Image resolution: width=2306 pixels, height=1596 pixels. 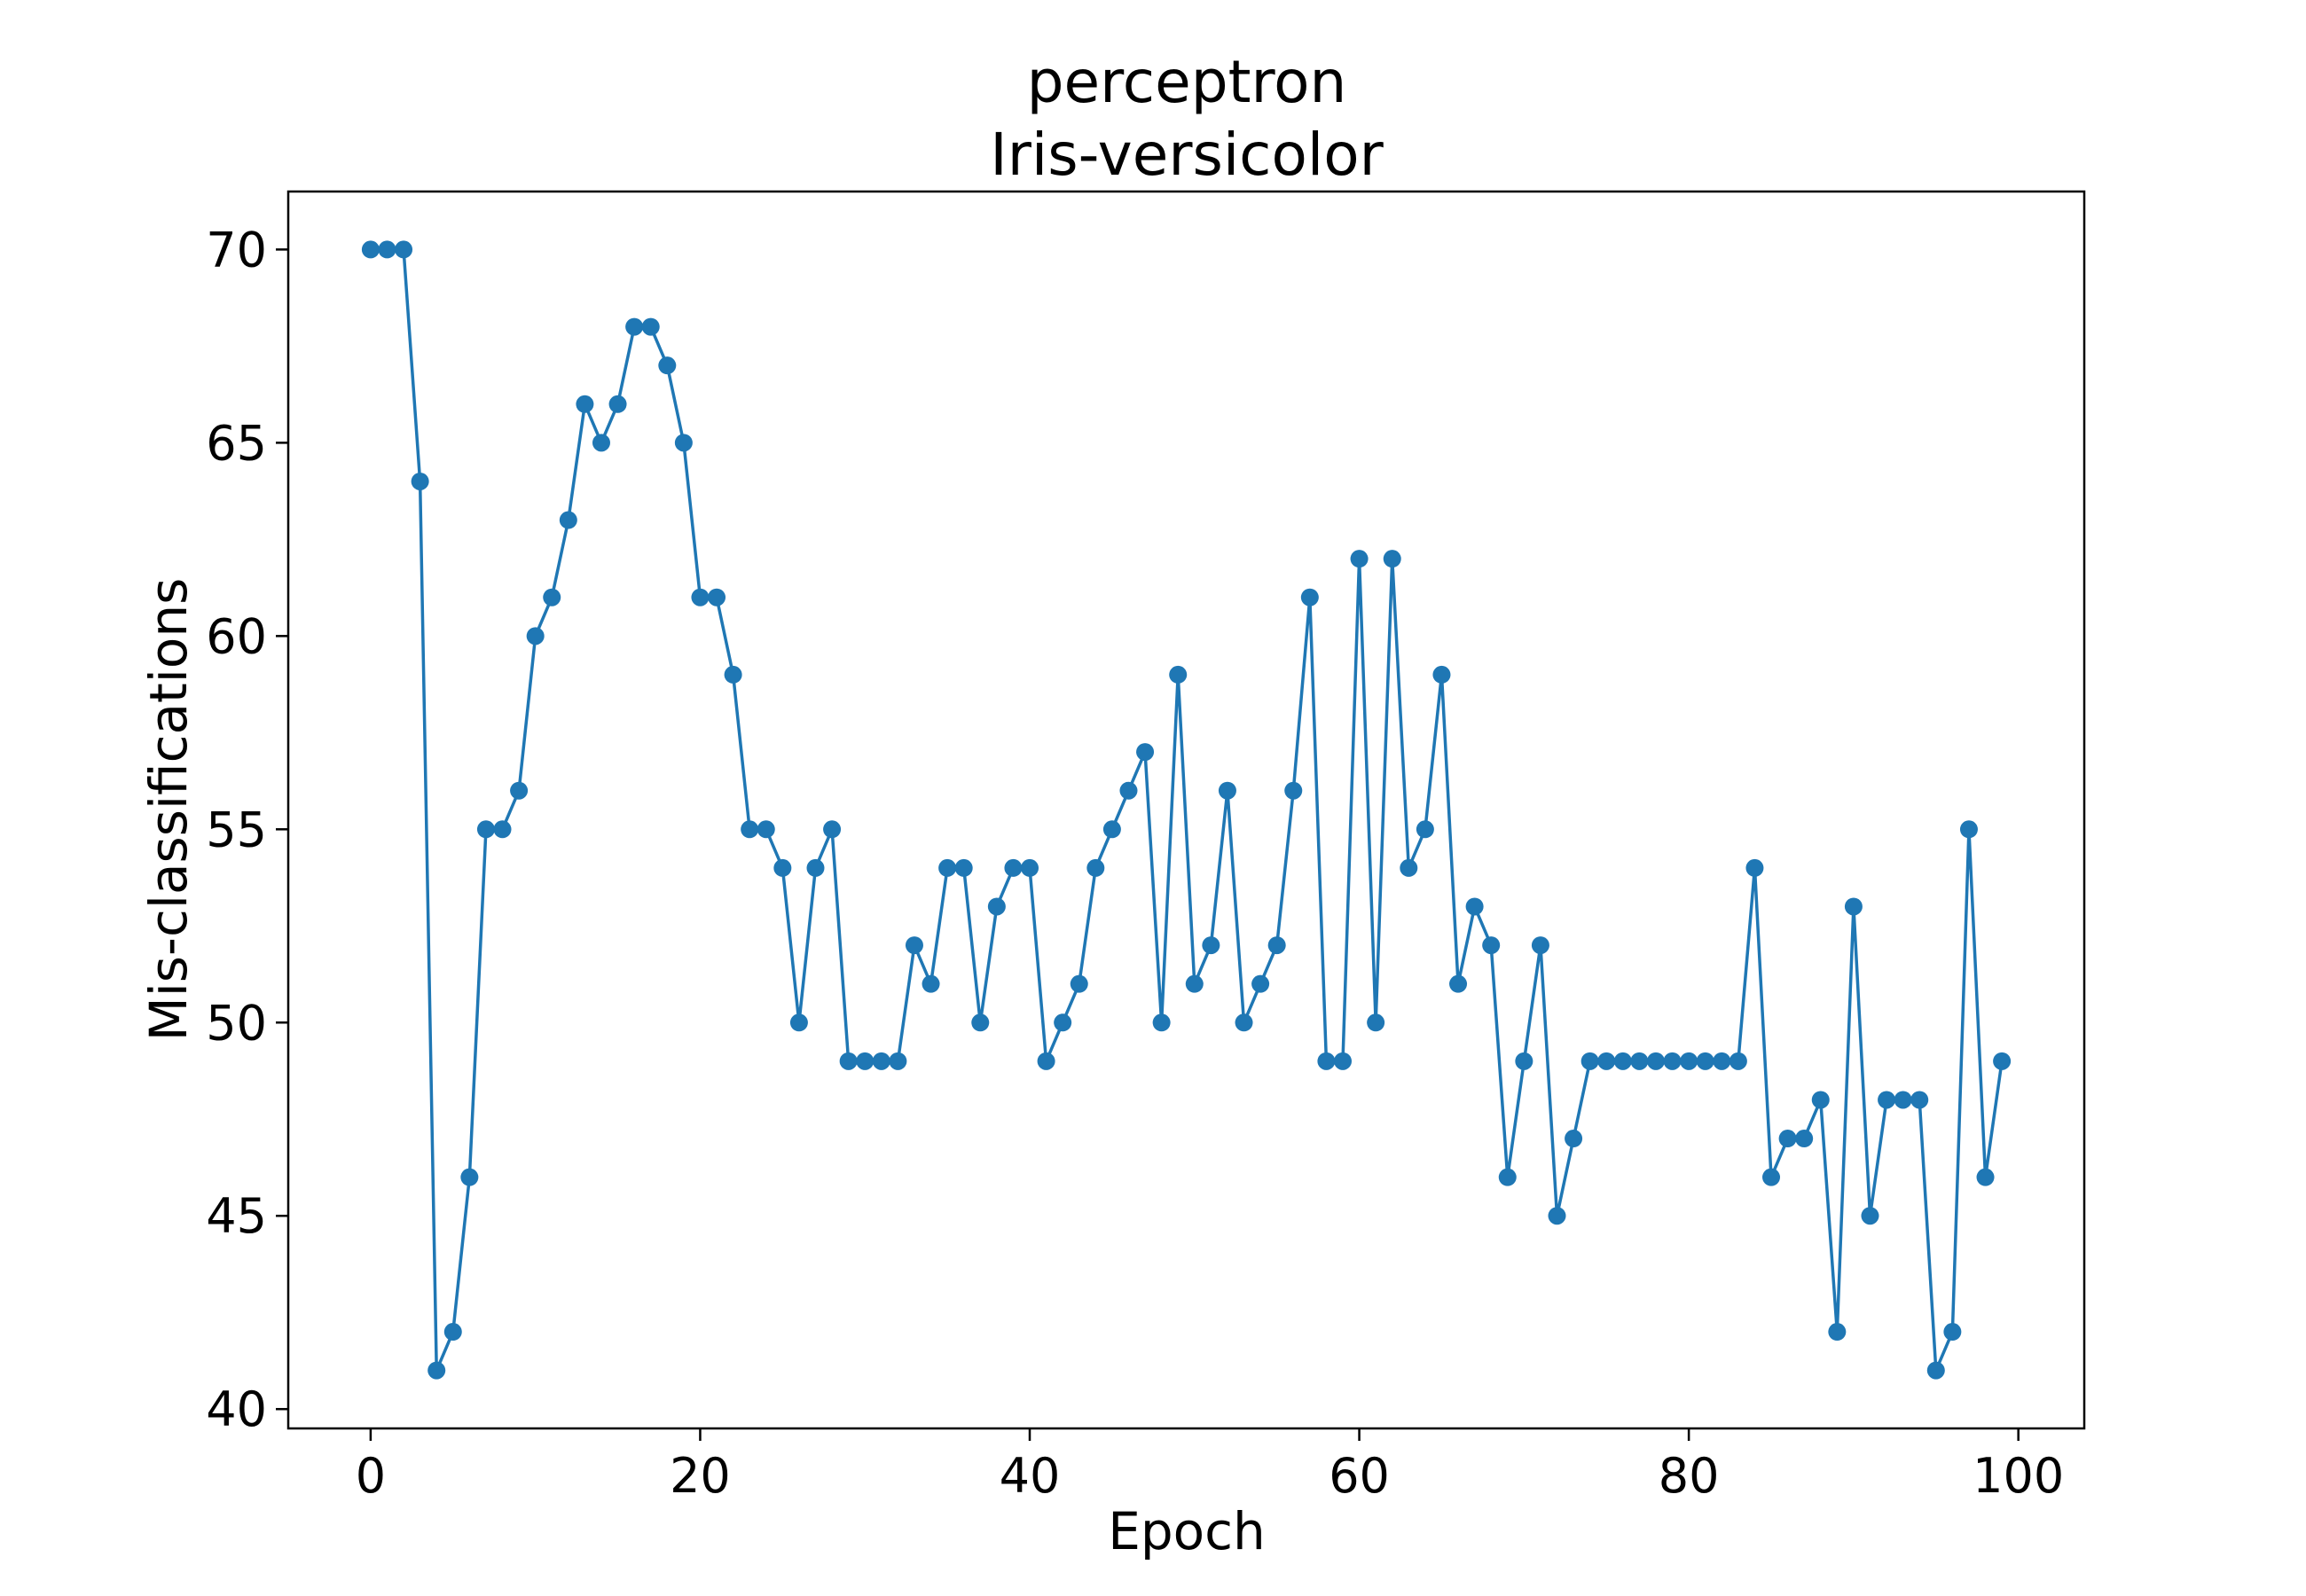 I want to click on y-tick-label-5: 65, so click(x=237, y=443).